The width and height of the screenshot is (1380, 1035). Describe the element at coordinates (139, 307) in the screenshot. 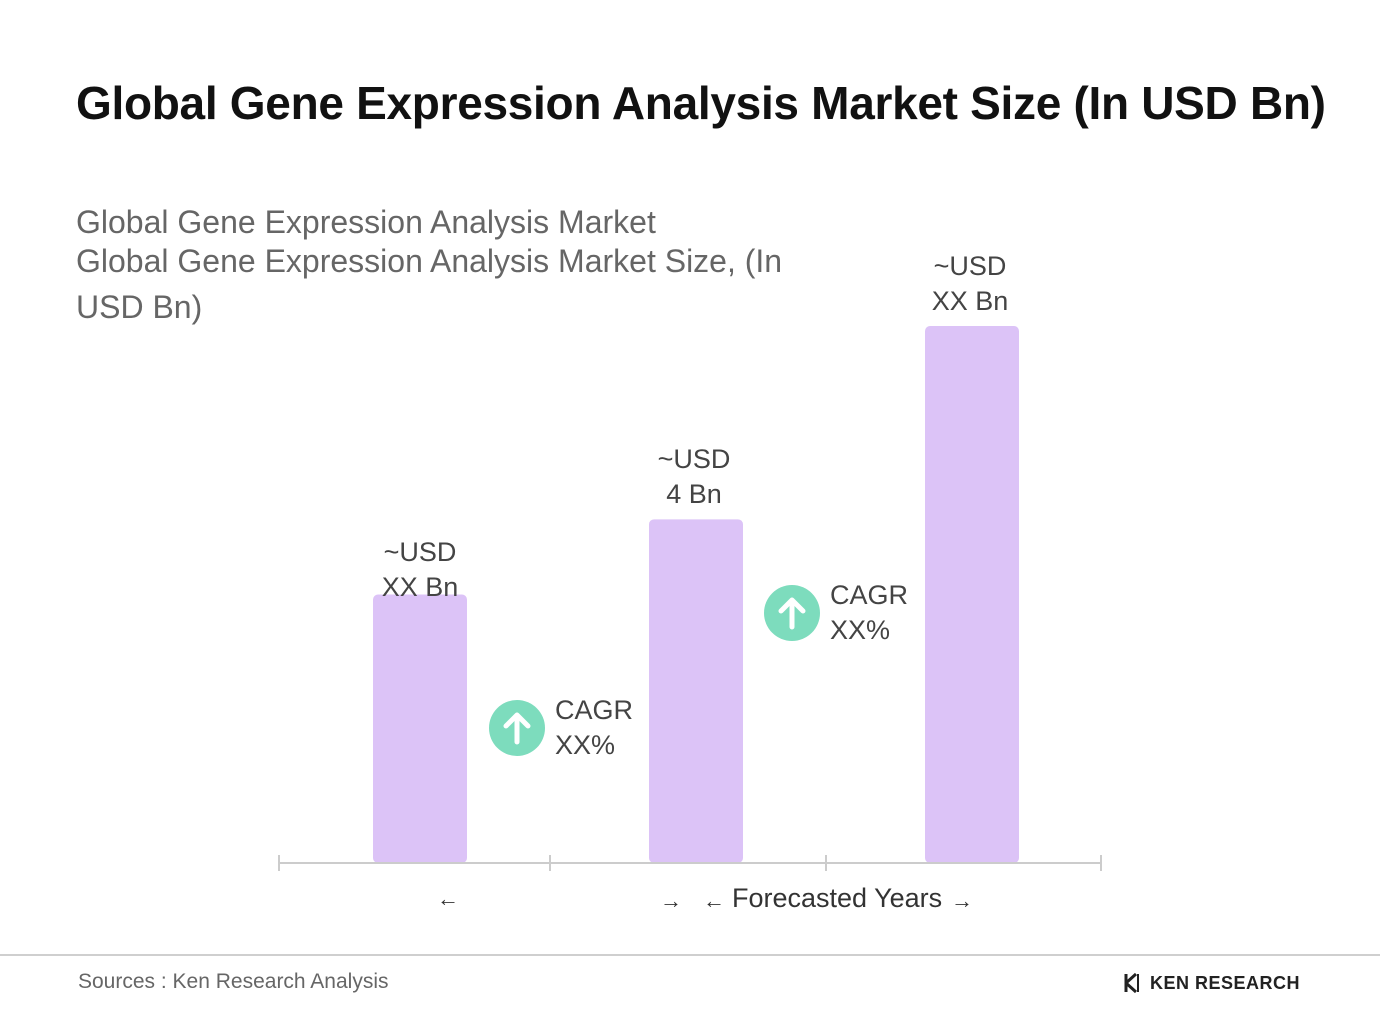

I see `chart-subtitle-line-3: USD Bn)` at that location.